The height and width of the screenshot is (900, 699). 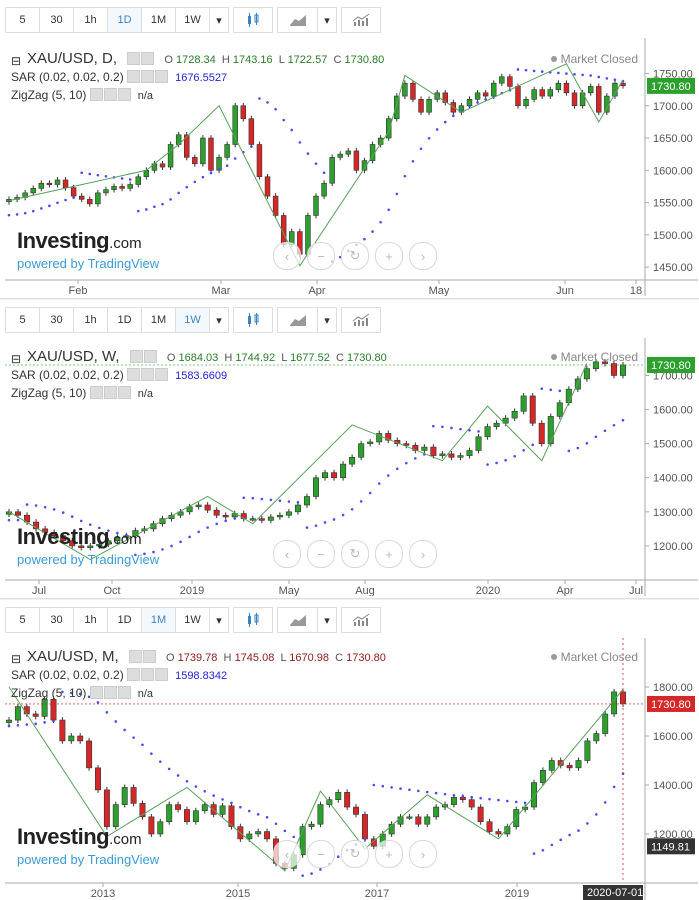 I want to click on y-tick-label: 1300.00, so click(x=673, y=513).